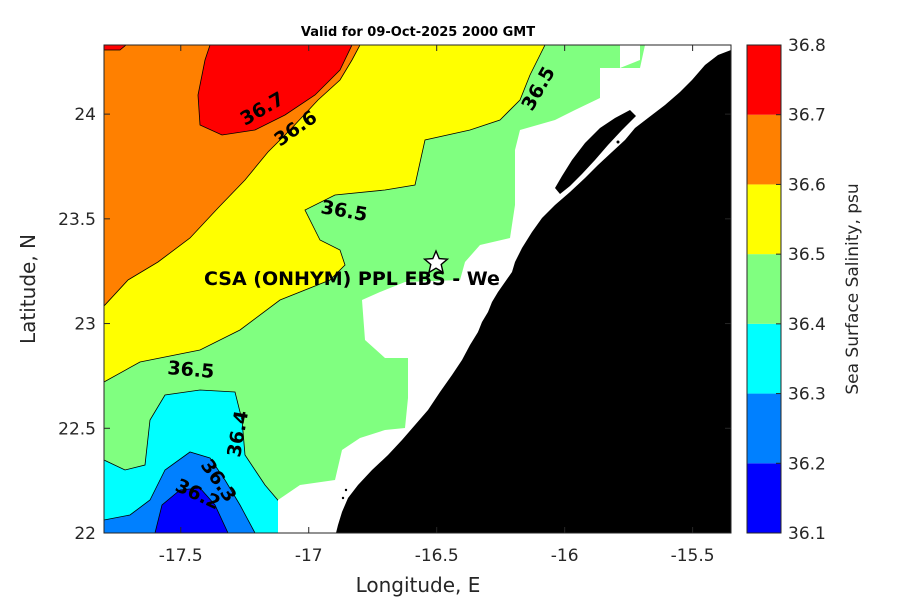 The image size is (900, 600). I want to click on x-tick-label: -16, so click(565, 556).